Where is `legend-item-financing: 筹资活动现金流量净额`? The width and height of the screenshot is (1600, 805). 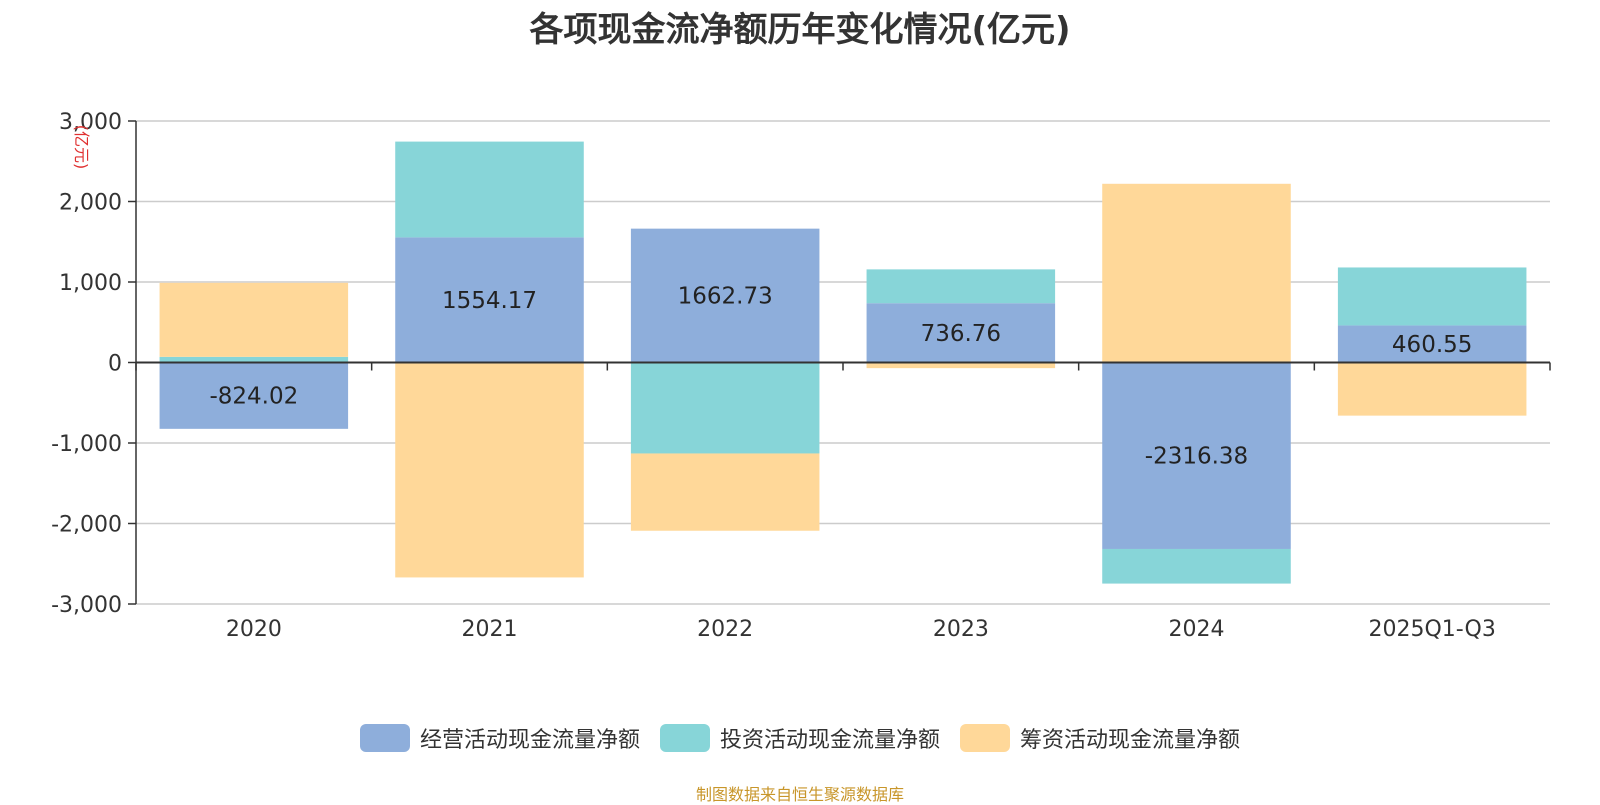
legend-item-financing: 筹资活动现金流量净额 is located at coordinates (1100, 738).